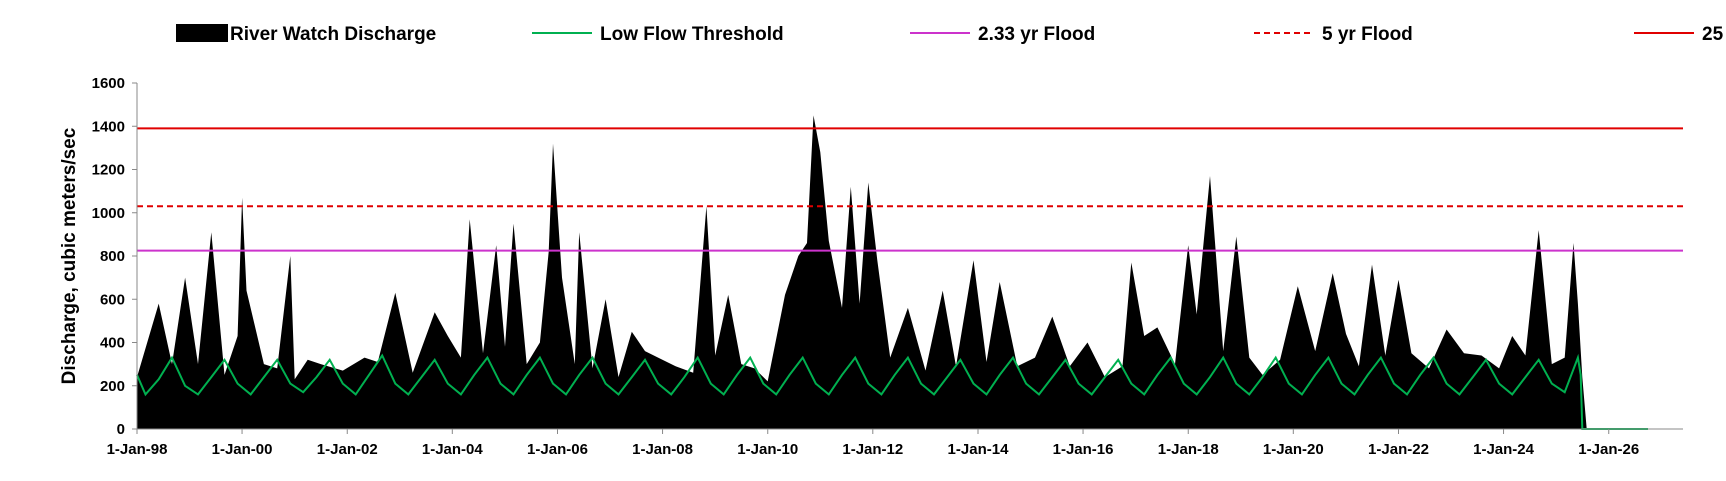 This screenshot has height=481, width=1726. I want to click on y-tick-label: 0, so click(121, 429).